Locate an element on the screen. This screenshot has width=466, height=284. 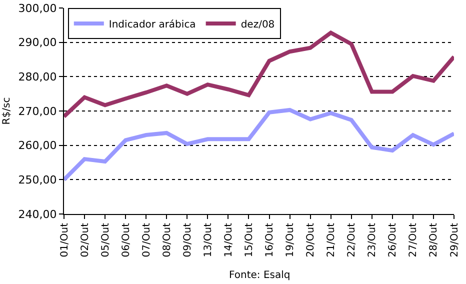
x-tick-label: 08/Out is located at coordinates (167, 240).